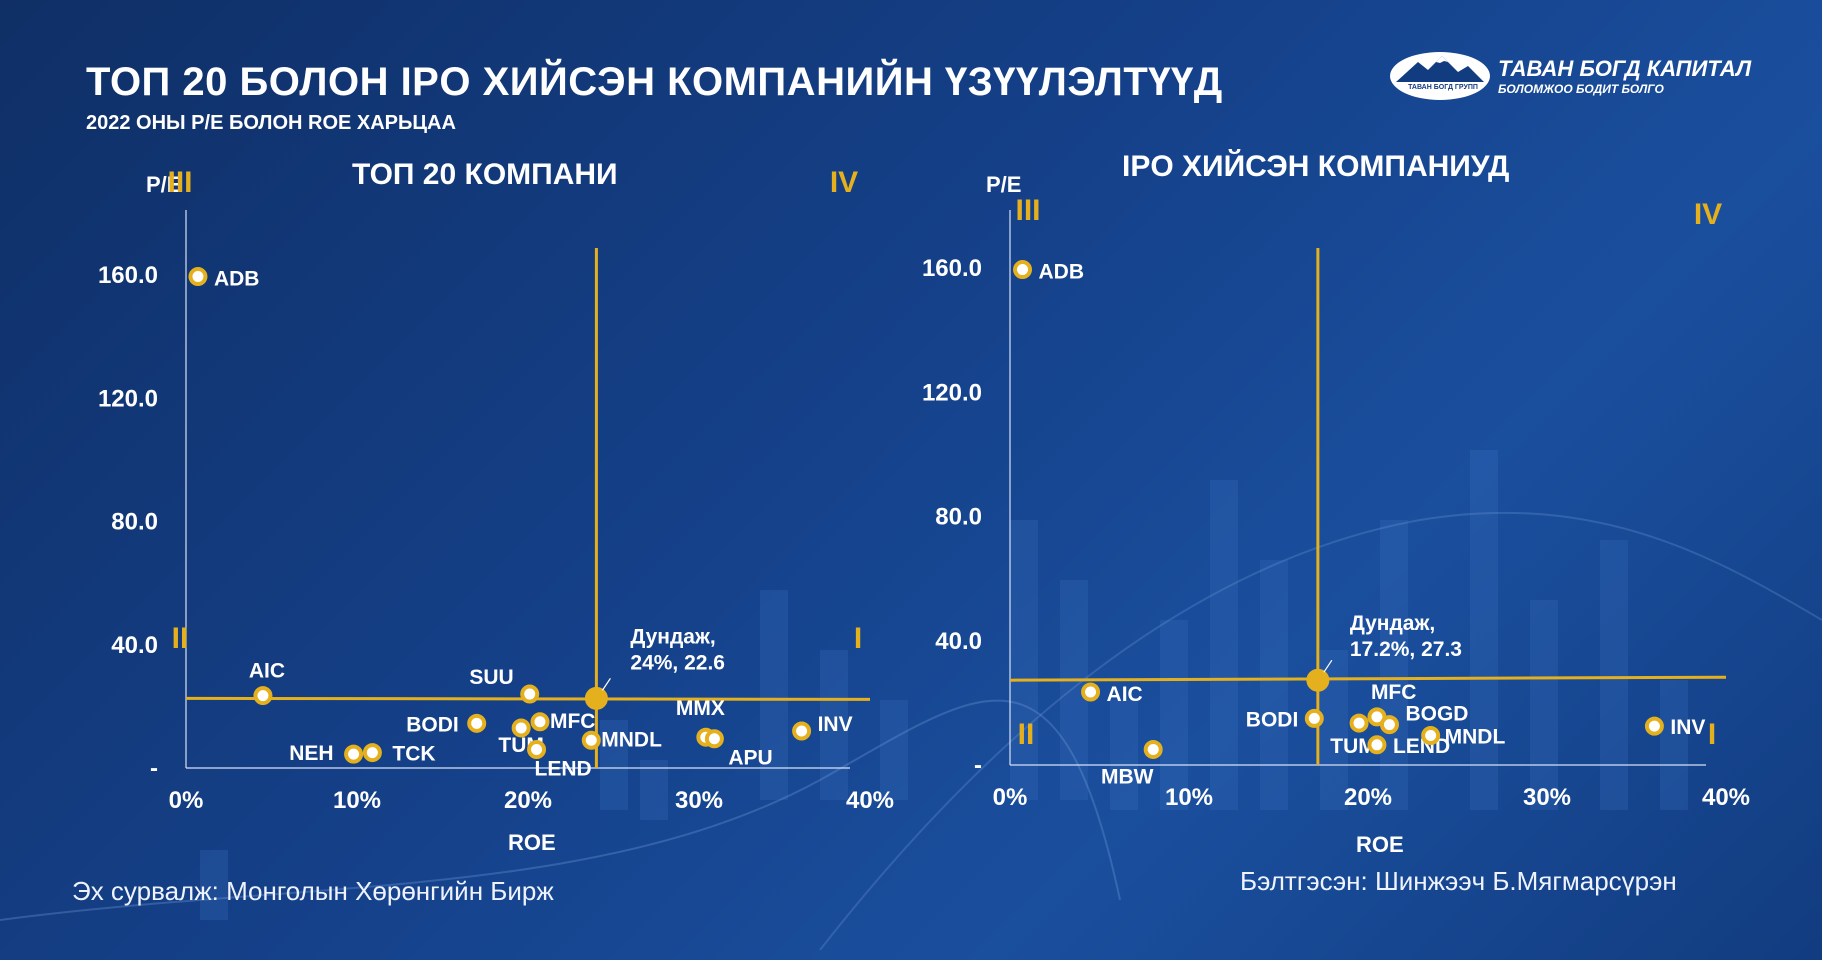 Image resolution: width=1822 pixels, height=960 pixels. Describe the element at coordinates (1316, 166) in the screenshot. I see `chart-title: IPO ХИЙСЭН КОМПАНИУД` at that location.